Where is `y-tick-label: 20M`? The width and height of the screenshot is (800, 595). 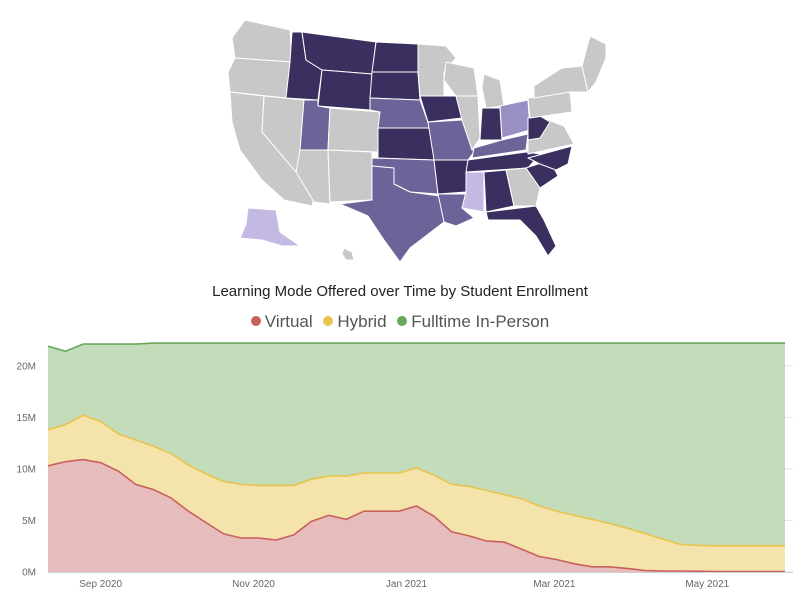 y-tick-label: 20M is located at coordinates (26, 366).